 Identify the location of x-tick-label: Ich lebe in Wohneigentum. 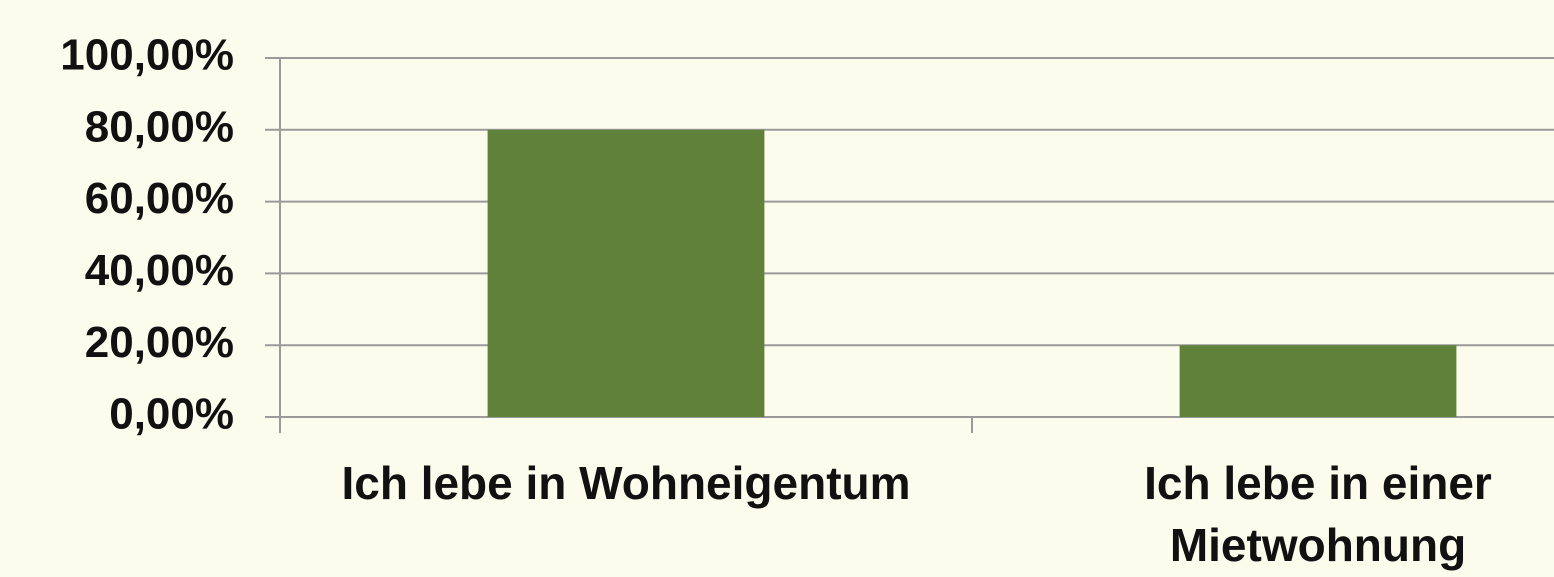
(626, 483).